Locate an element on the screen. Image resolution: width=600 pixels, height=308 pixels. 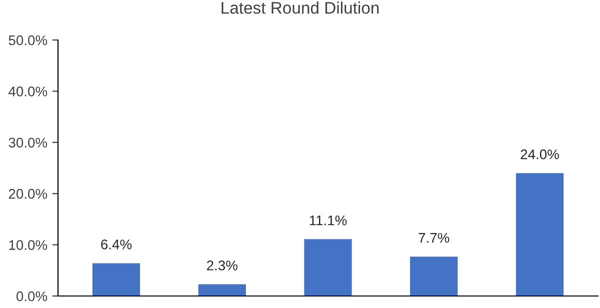
data-label: 7.7% is located at coordinates (434, 237).